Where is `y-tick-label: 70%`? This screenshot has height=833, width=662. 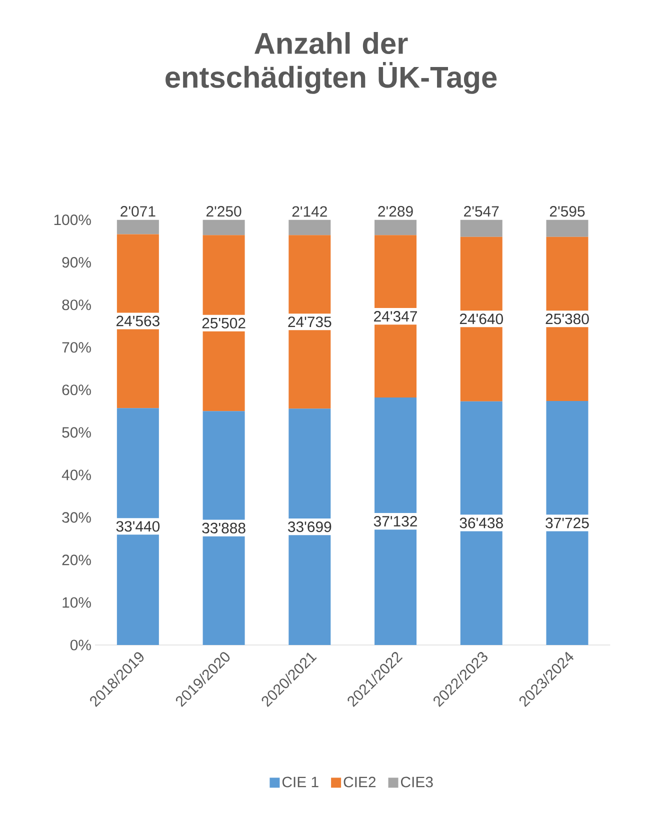 y-tick-label: 70% is located at coordinates (76, 347).